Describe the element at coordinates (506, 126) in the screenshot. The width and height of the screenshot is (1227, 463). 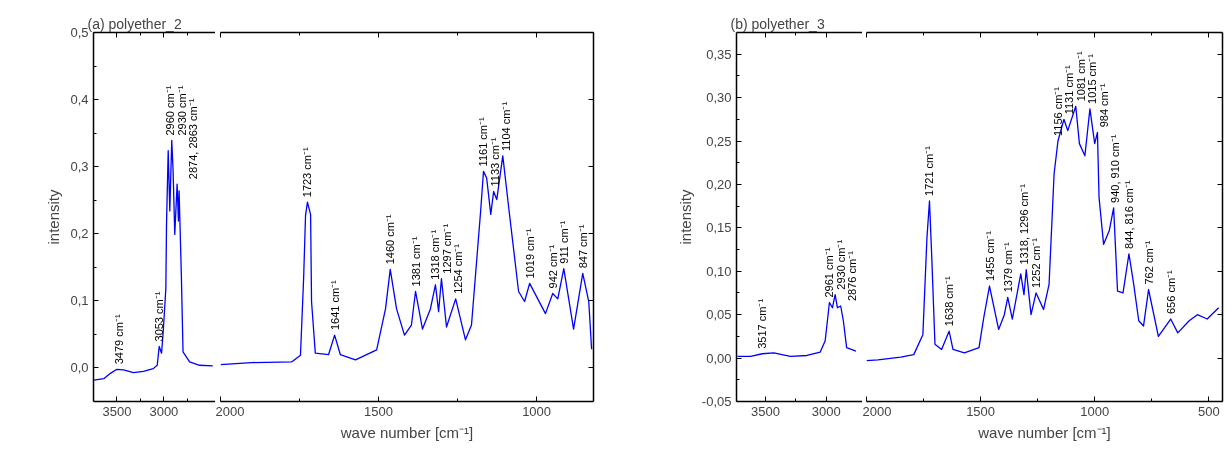
I see `annotation: 1104 cm⁻¹` at that location.